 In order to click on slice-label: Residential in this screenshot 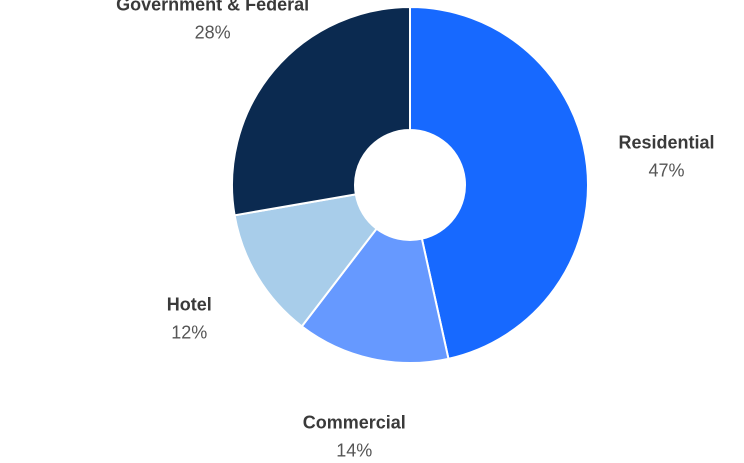, I will do `click(666, 143)`.